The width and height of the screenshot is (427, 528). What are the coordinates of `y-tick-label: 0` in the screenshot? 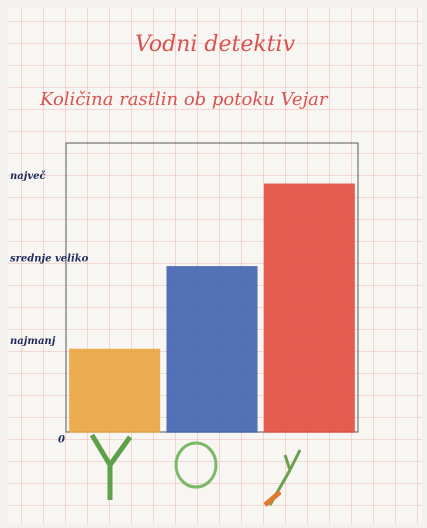 It's located at (61, 440).